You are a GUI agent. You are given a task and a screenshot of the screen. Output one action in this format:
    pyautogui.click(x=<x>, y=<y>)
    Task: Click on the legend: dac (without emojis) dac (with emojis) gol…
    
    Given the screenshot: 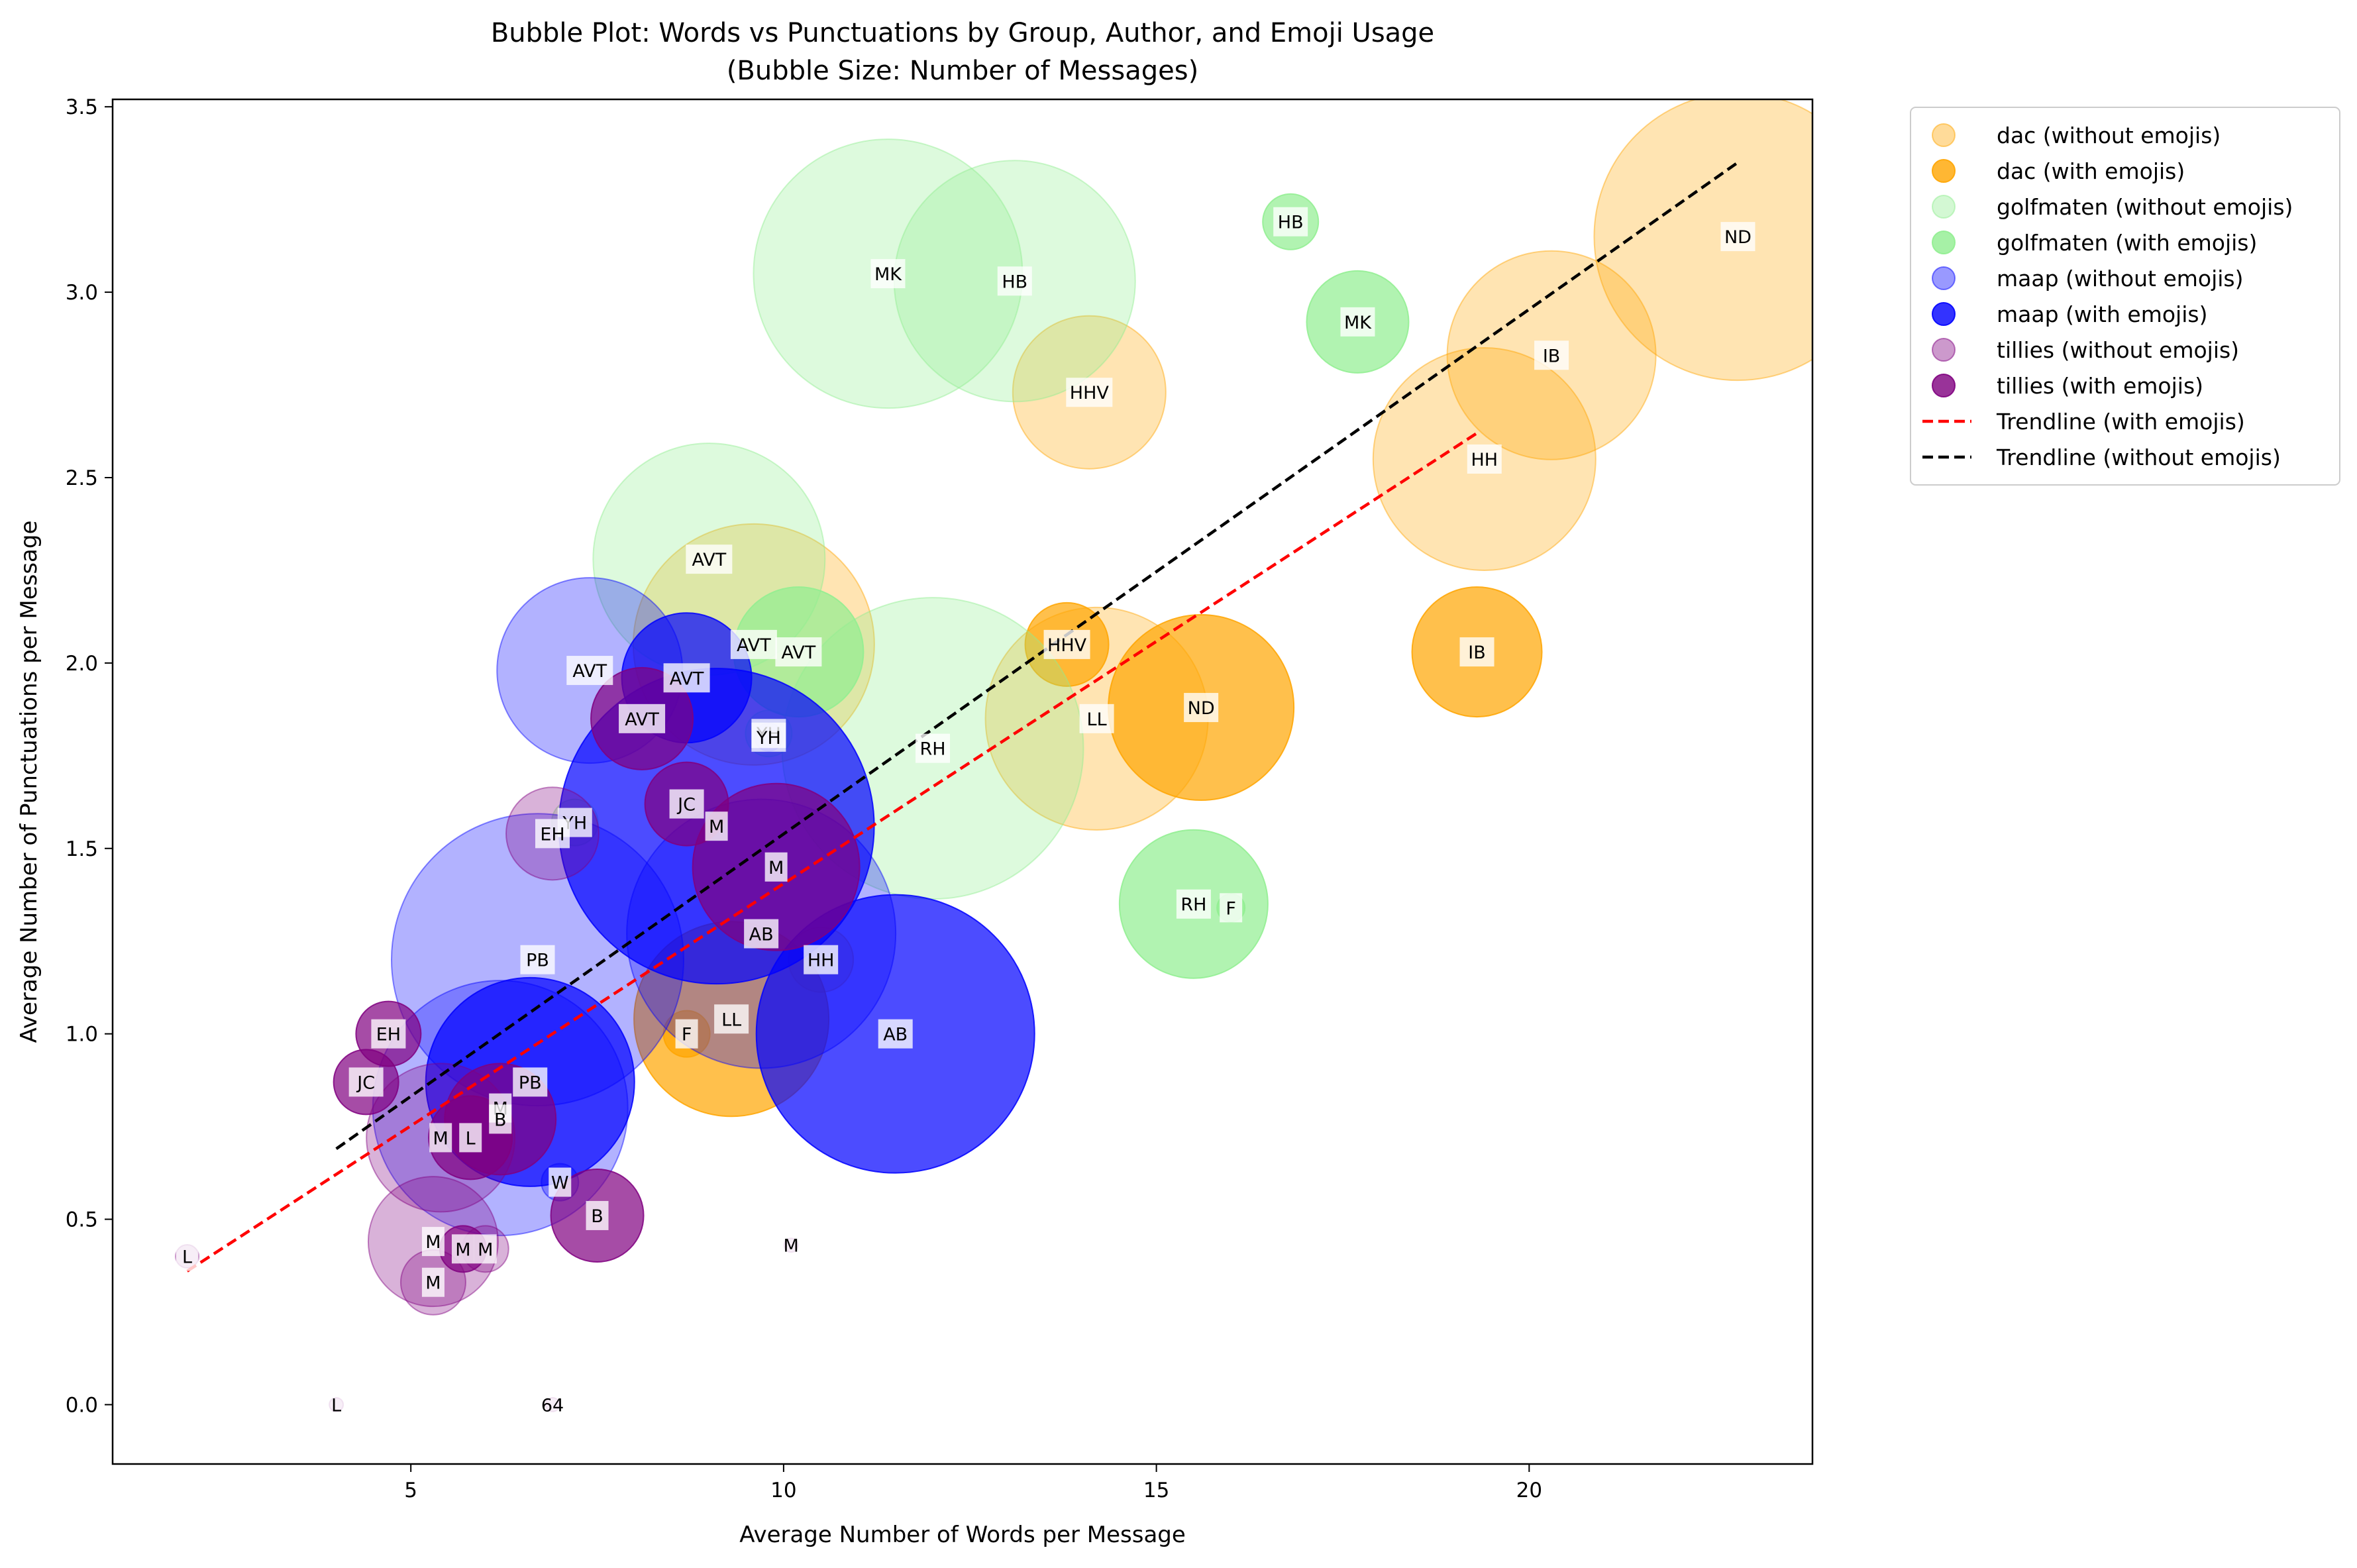 What is the action you would take?
    pyautogui.click(x=2125, y=296)
    